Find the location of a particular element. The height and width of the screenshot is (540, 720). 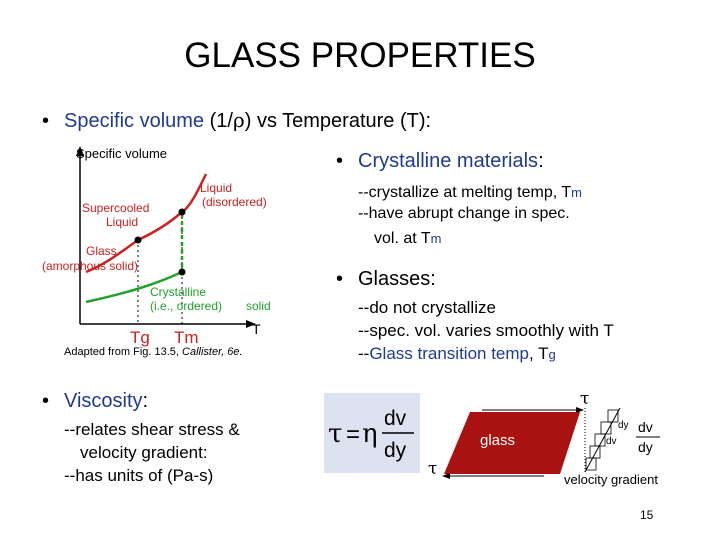

y-axis-label: Specific volume is located at coordinates (121, 153).